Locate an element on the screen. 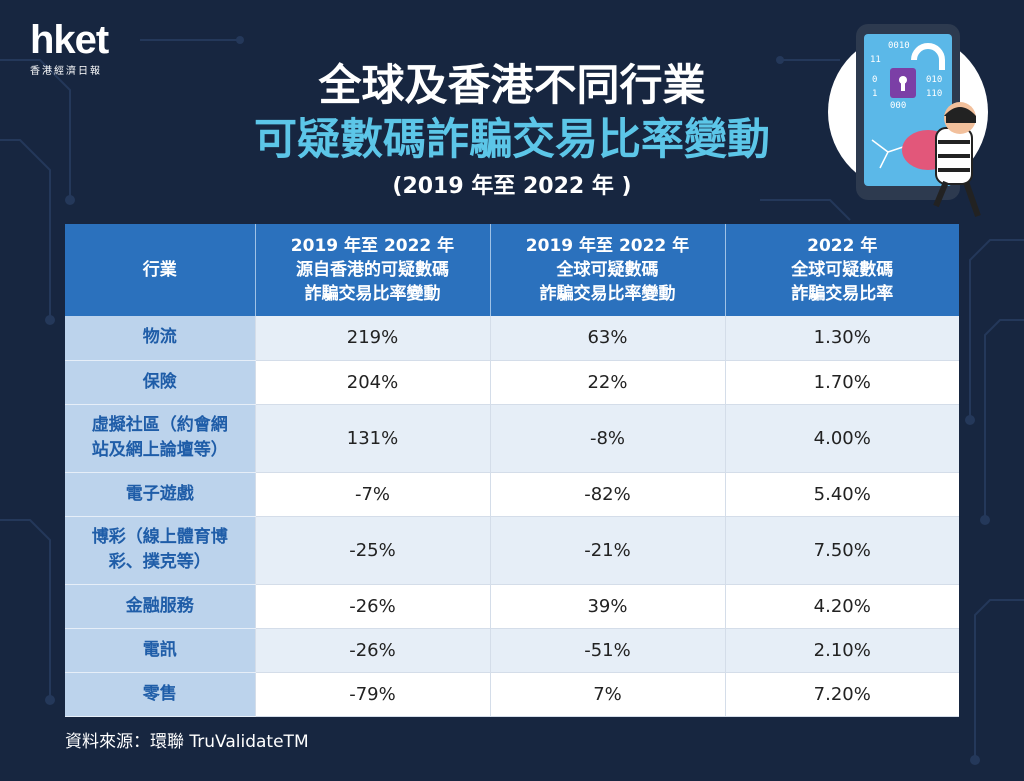 The height and width of the screenshot is (781, 1024). hk-change-cell: -25% is located at coordinates (373, 550).